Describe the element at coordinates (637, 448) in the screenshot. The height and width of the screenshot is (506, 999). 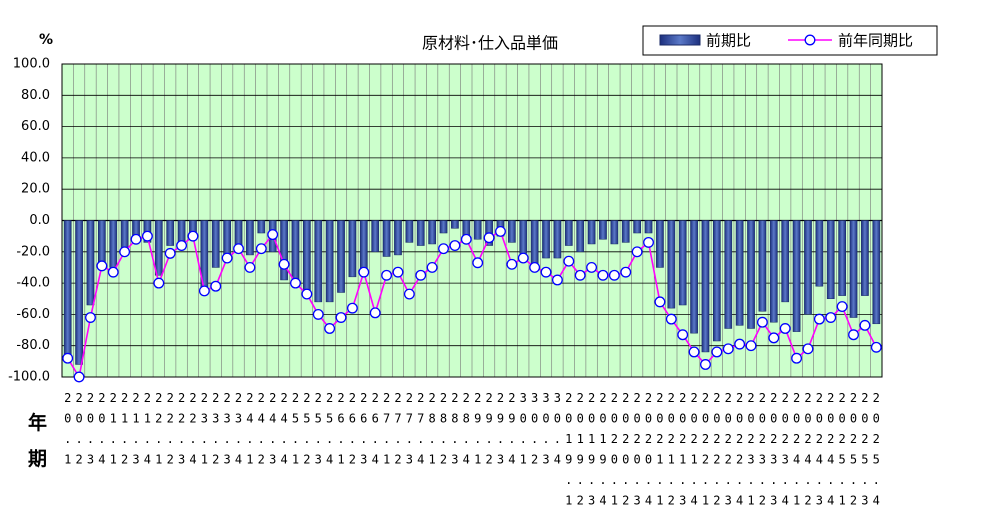
I see `x-tick-label: 2020.3` at that location.